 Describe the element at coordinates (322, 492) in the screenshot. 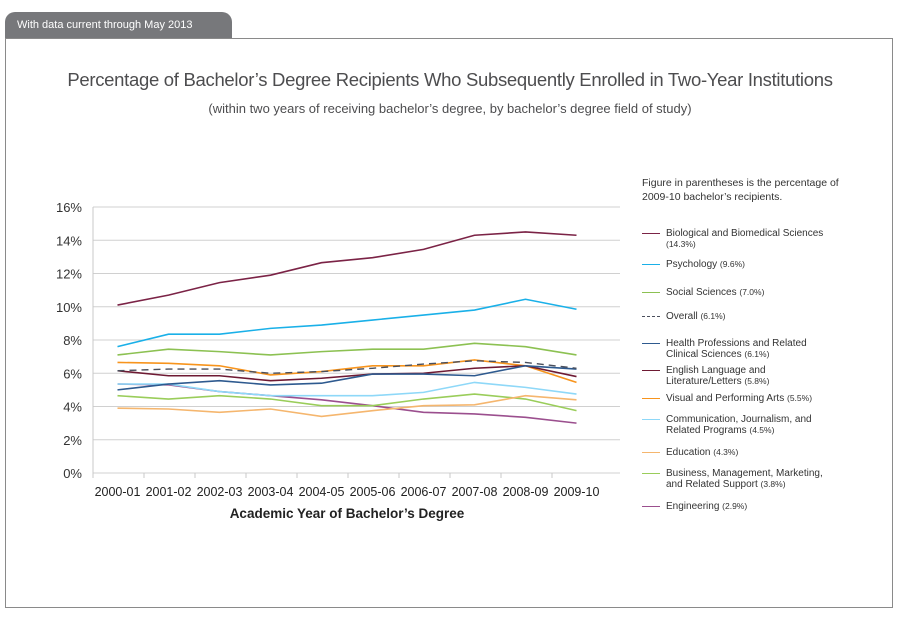

I see `x-tick-label: 2004-05` at that location.